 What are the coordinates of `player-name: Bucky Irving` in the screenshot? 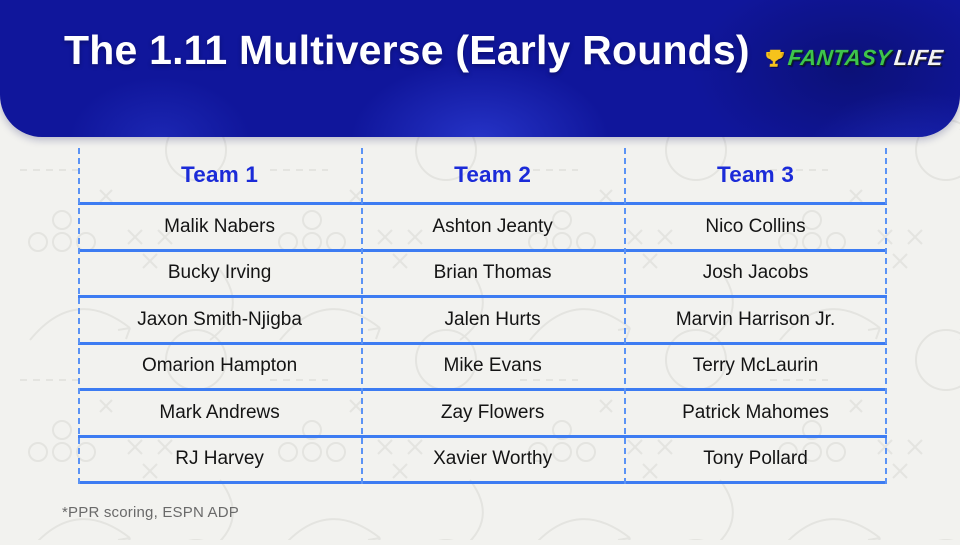 It's located at (219, 273).